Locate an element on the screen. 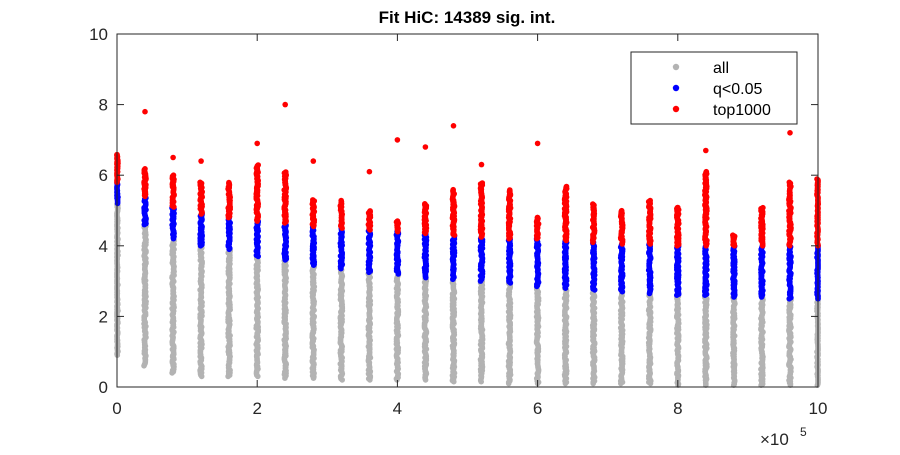 This screenshot has height=455, width=900. x-tick-label: 2 is located at coordinates (256, 408).